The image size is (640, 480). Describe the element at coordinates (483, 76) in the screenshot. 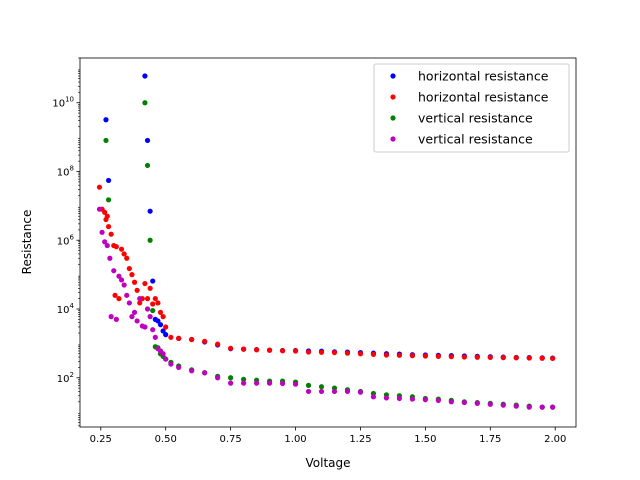

I see `legend-label-0: horizontal resistance` at that location.